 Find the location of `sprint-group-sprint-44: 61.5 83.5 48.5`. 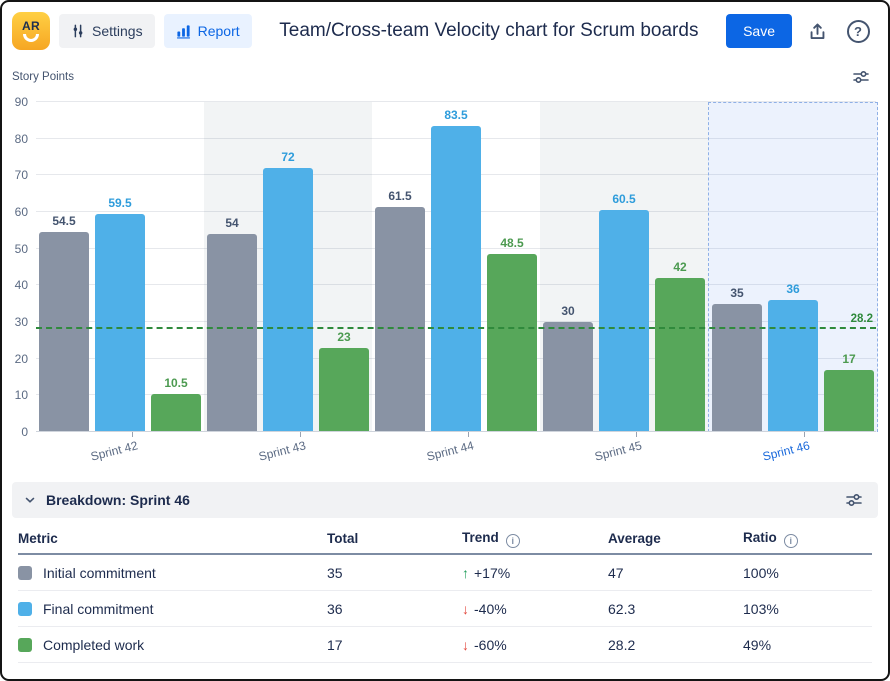

sprint-group-sprint-44: 61.5 83.5 48.5 is located at coordinates (456, 267).